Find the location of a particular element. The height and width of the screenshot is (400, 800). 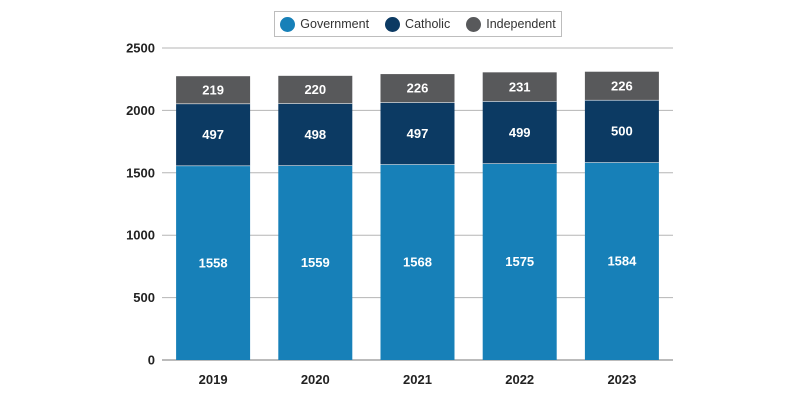

legend: Government Catholic Independent is located at coordinates (418, 24).